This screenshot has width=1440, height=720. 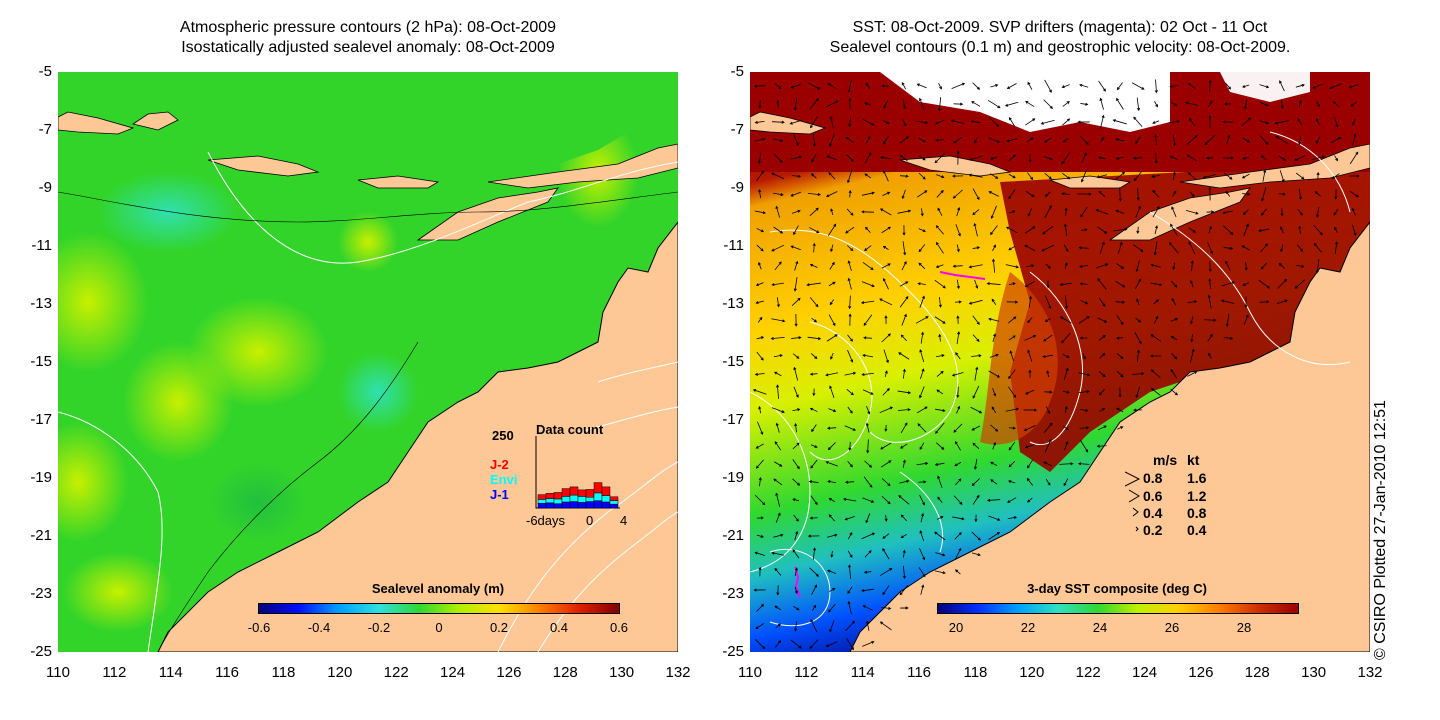 What do you see at coordinates (733, 477) in the screenshot?
I see `y-tick-label: -19` at bounding box center [733, 477].